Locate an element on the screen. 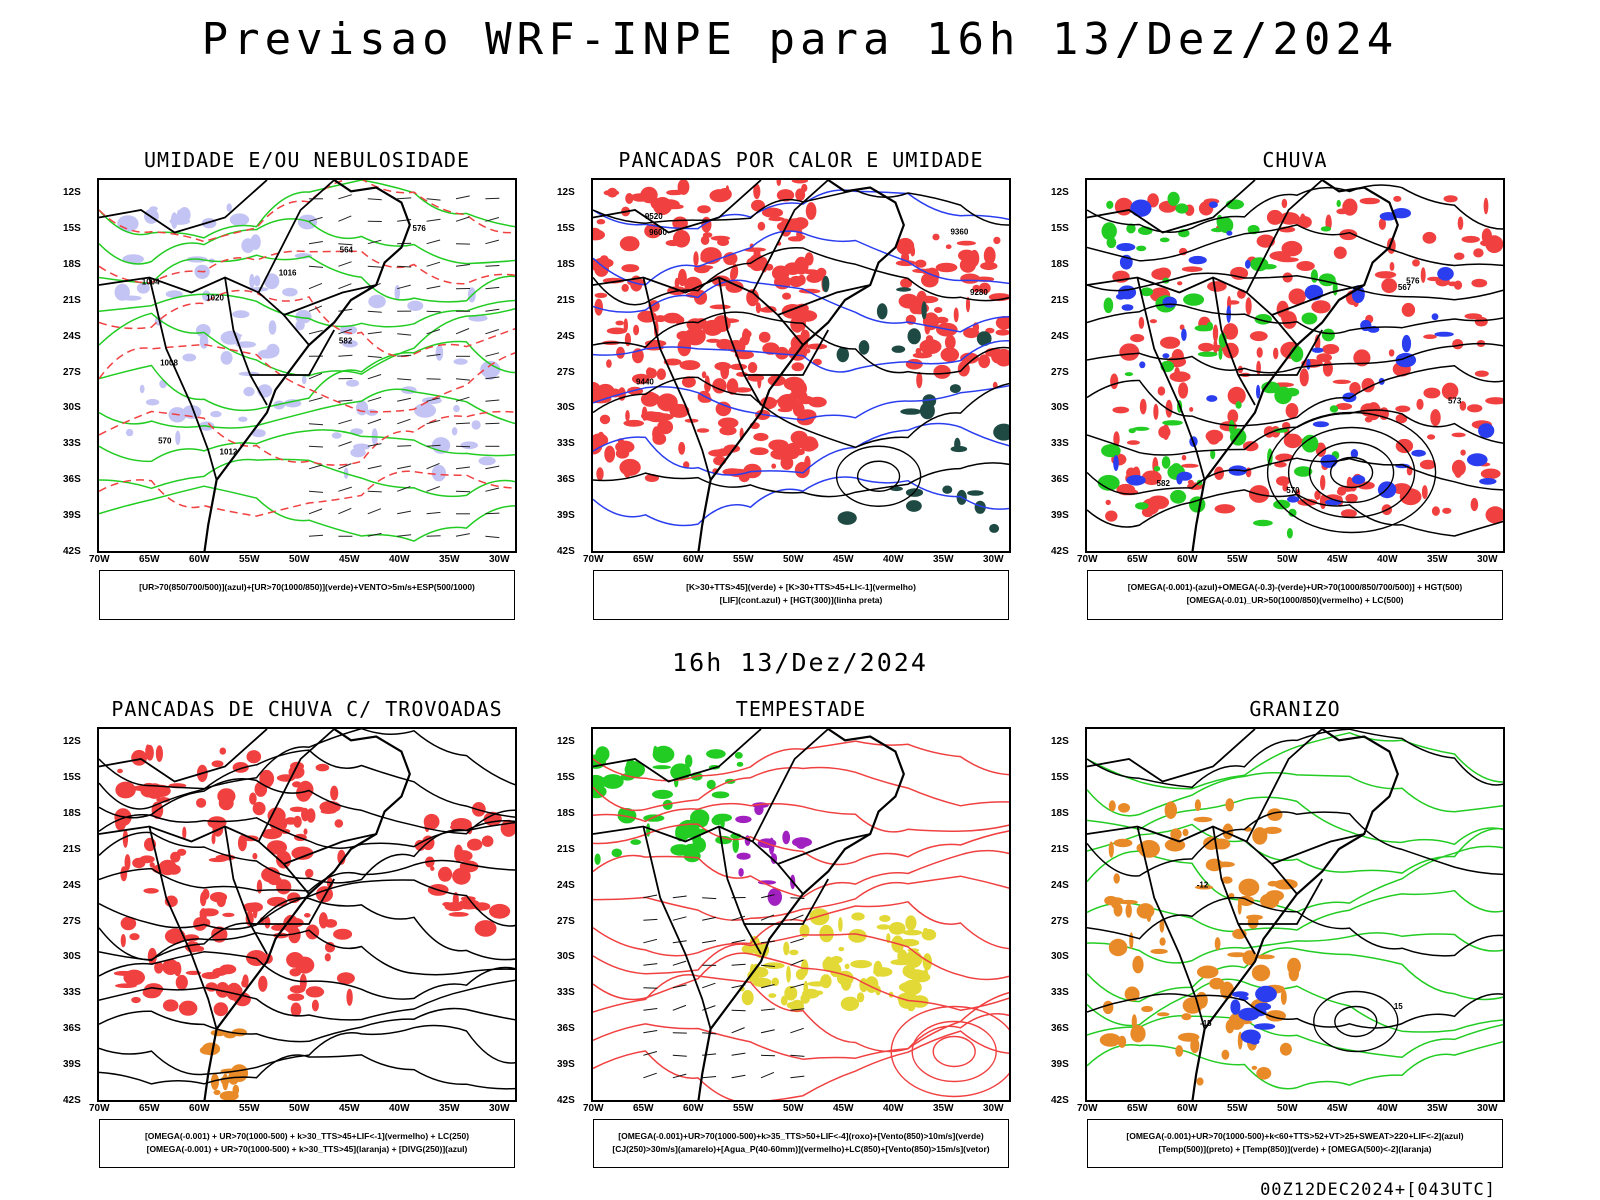  contour-label: -15 is located at coordinates (1206, 1023).